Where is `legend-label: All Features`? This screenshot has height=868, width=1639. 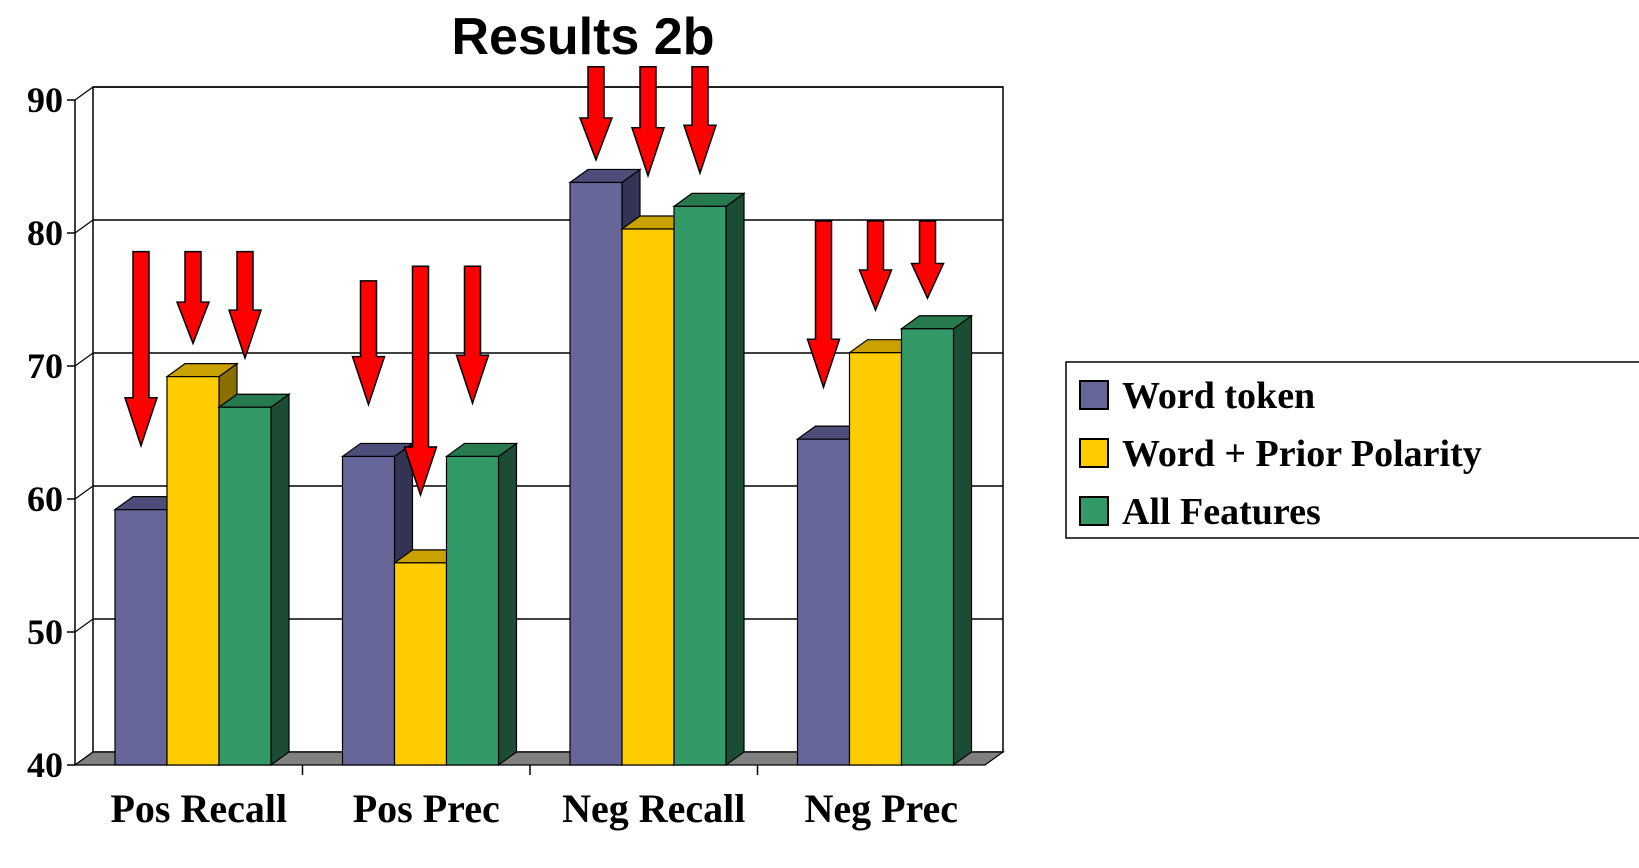
legend-label: All Features is located at coordinates (1221, 512).